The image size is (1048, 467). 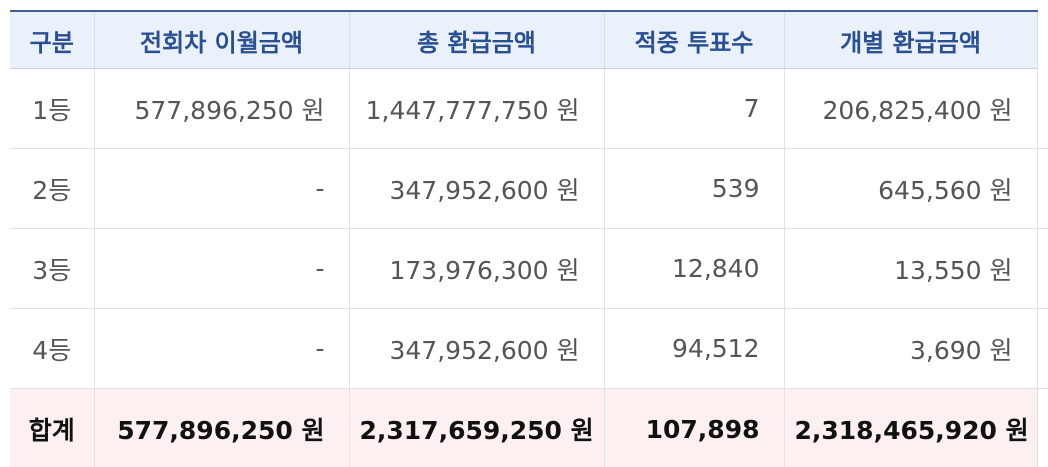 I want to click on header-votes: 적중 투표수, so click(x=694, y=39).